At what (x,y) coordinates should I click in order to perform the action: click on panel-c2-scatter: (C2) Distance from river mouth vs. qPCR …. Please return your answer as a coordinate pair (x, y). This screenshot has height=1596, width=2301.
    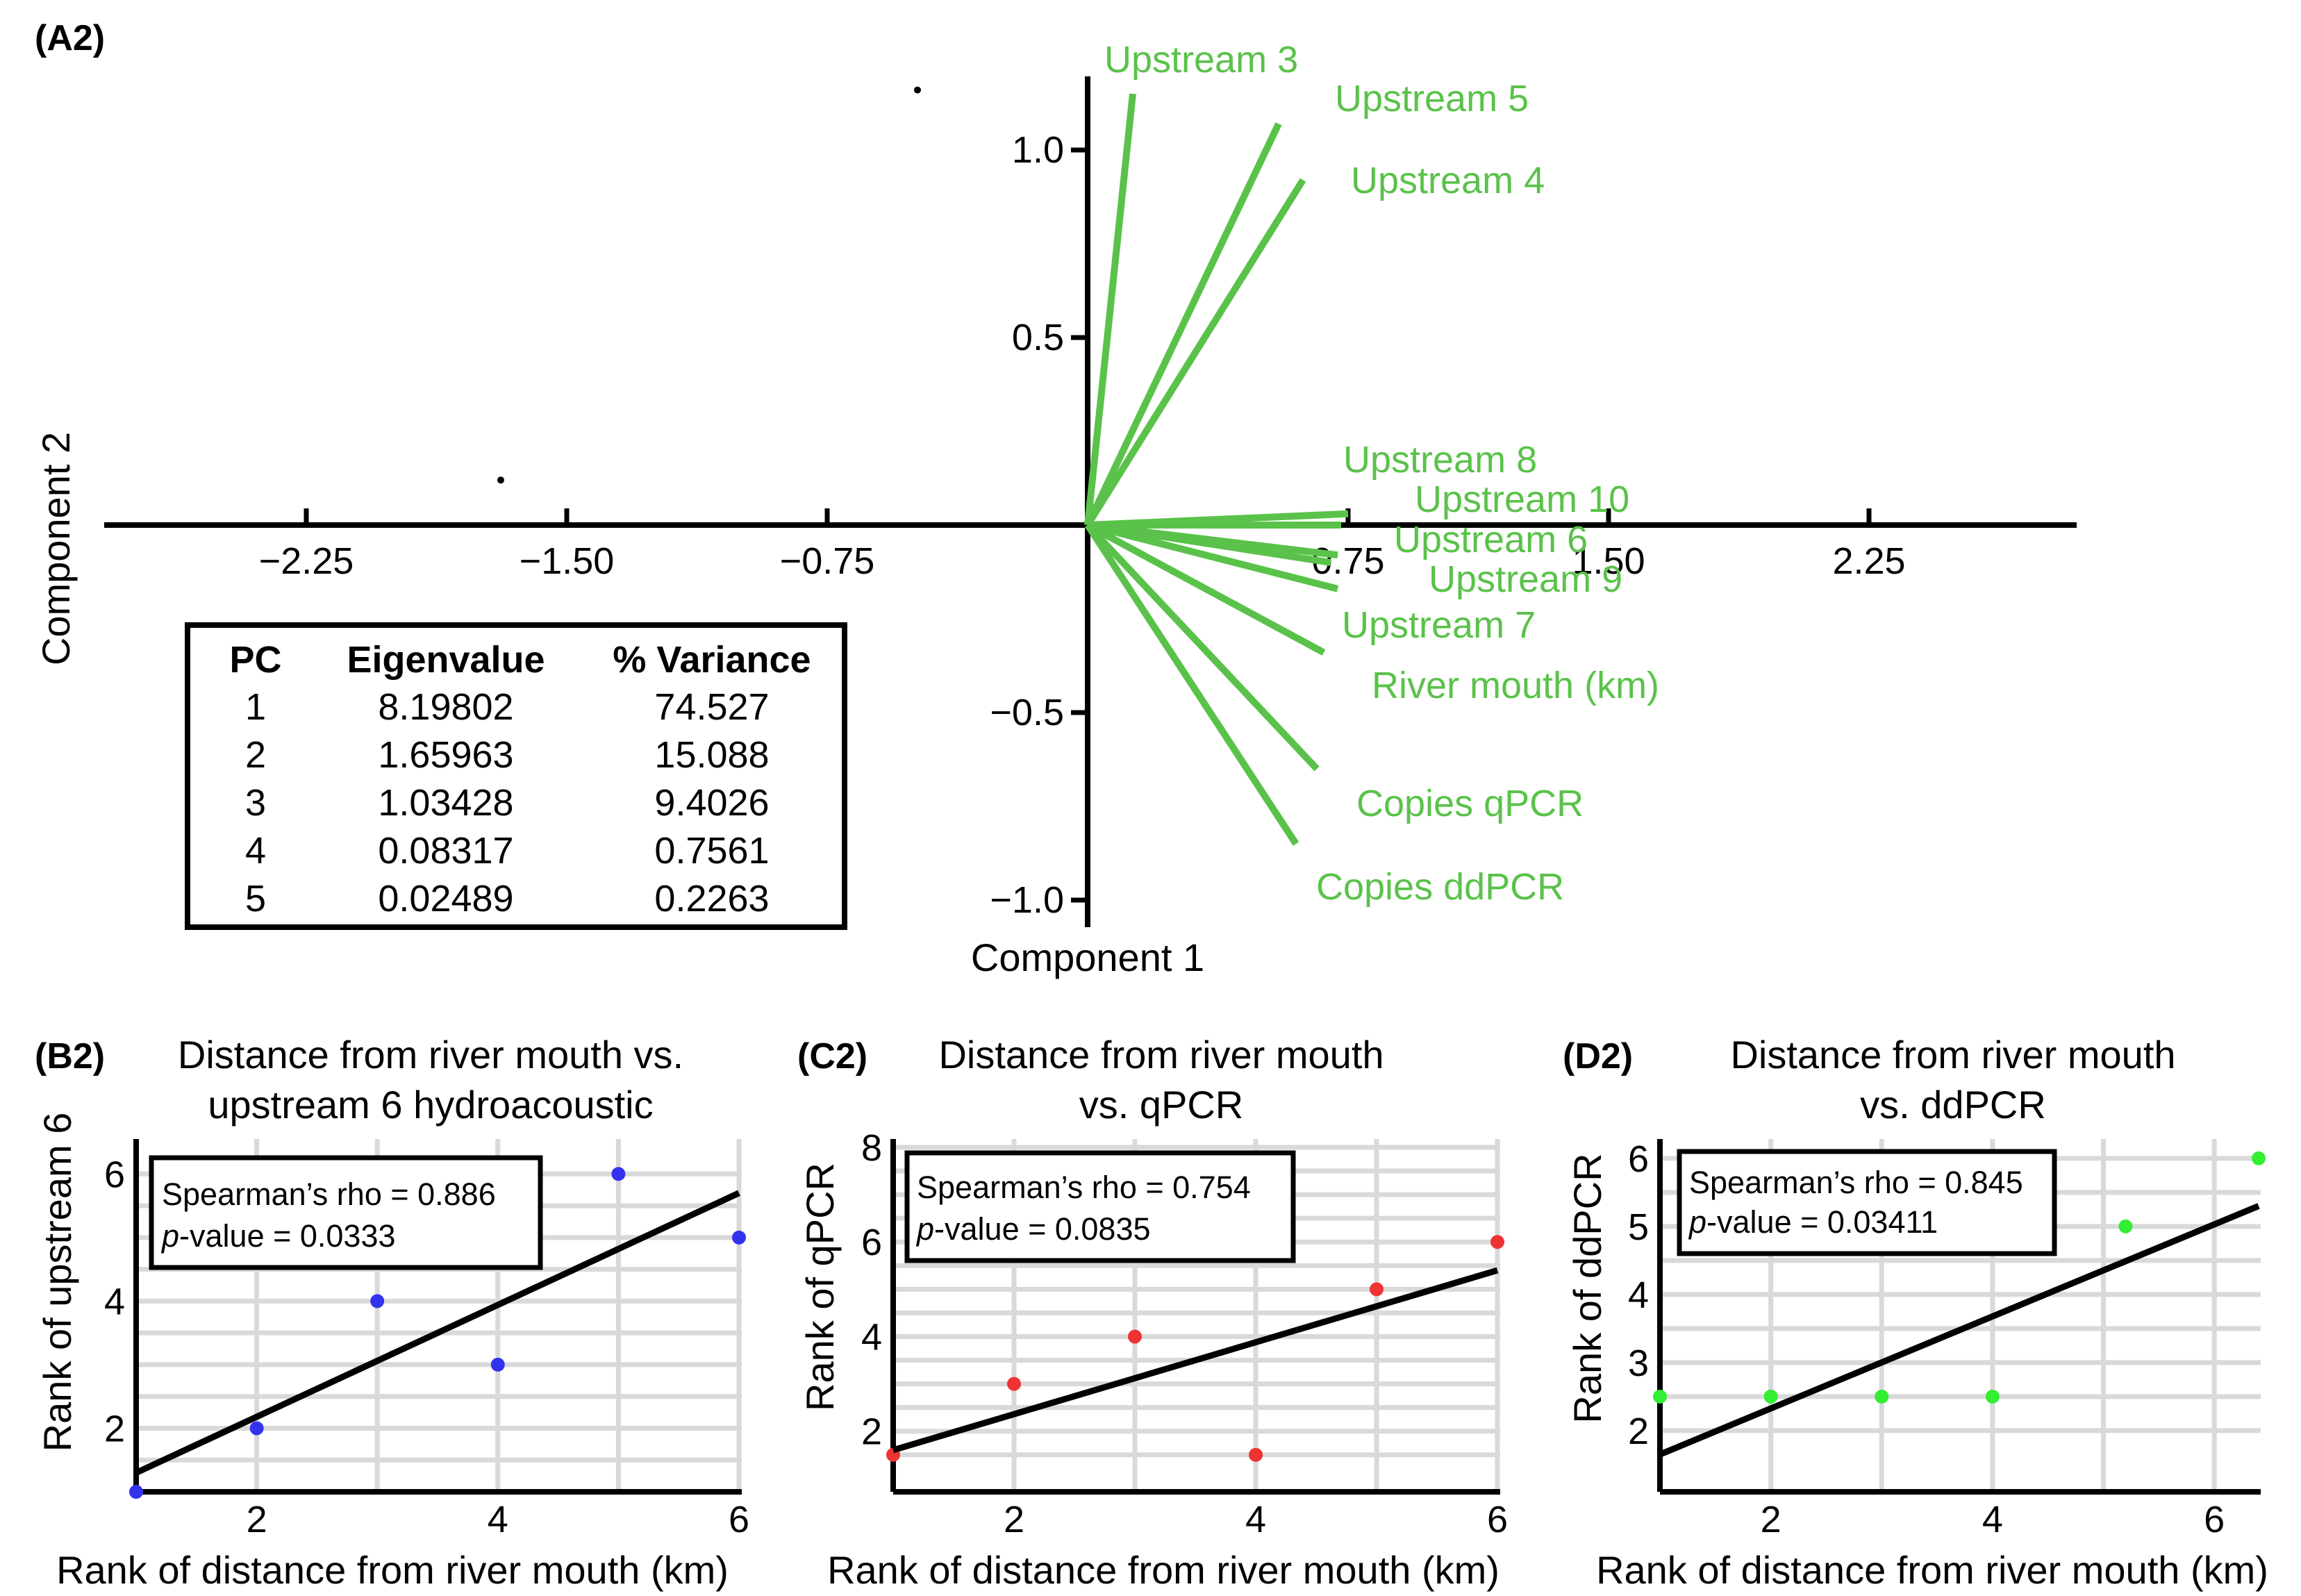
    Looking at the image, I should click on (1152, 1312).